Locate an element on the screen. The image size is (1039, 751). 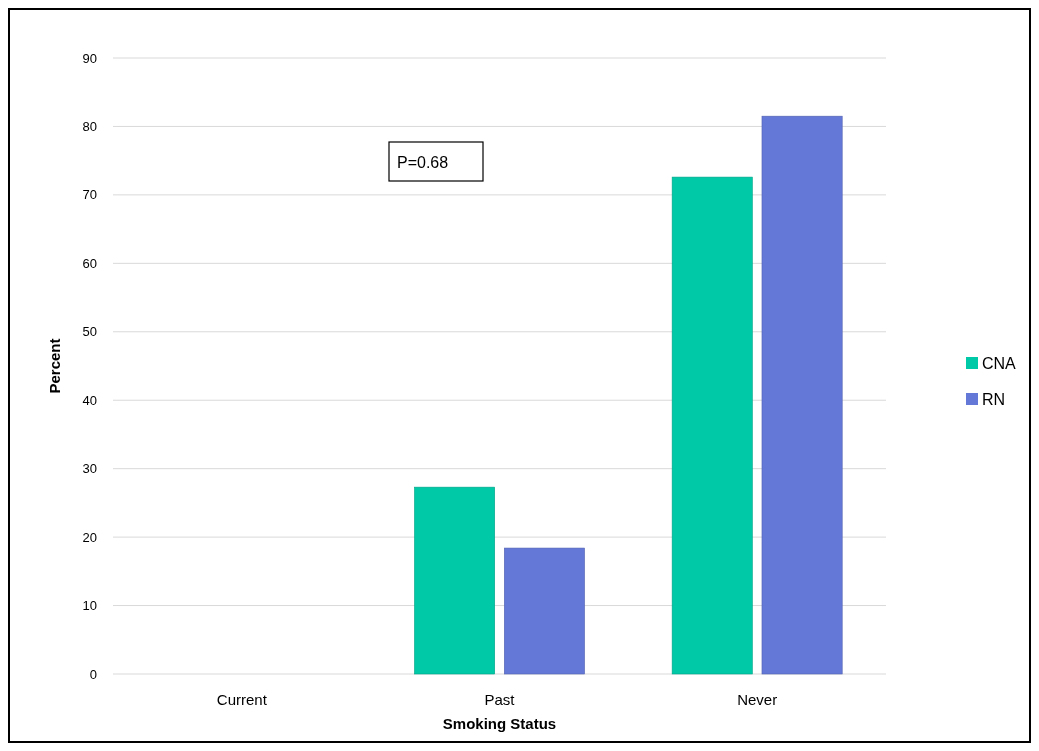
y-tick-label: 50 is located at coordinates (89, 332).